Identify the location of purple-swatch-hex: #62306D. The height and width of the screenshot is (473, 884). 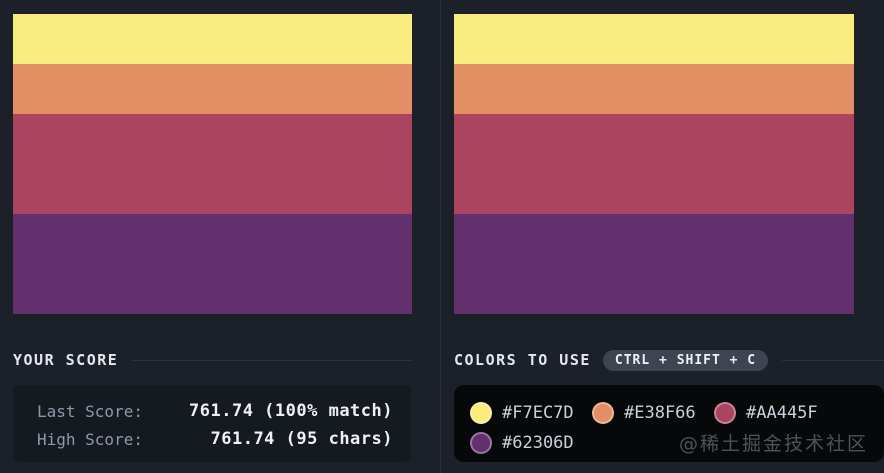
(538, 443).